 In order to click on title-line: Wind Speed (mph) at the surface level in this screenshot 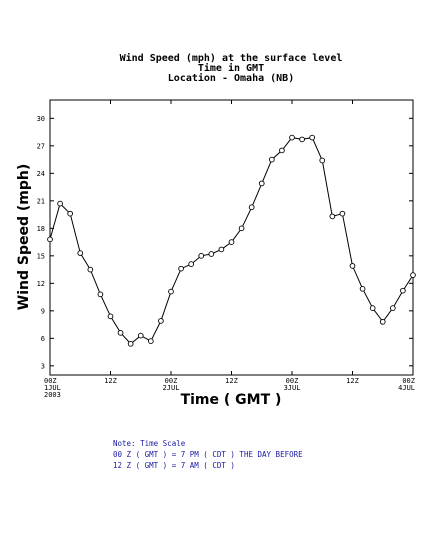, I will do `click(231, 58)`.